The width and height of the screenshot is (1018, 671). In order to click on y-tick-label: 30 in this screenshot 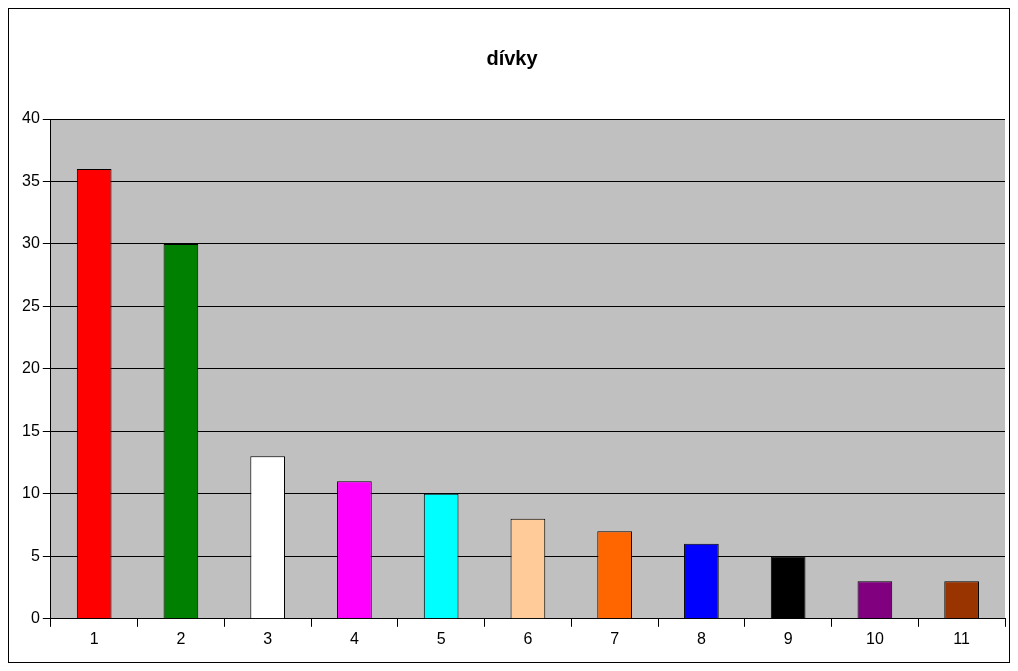, I will do `click(31, 243)`.